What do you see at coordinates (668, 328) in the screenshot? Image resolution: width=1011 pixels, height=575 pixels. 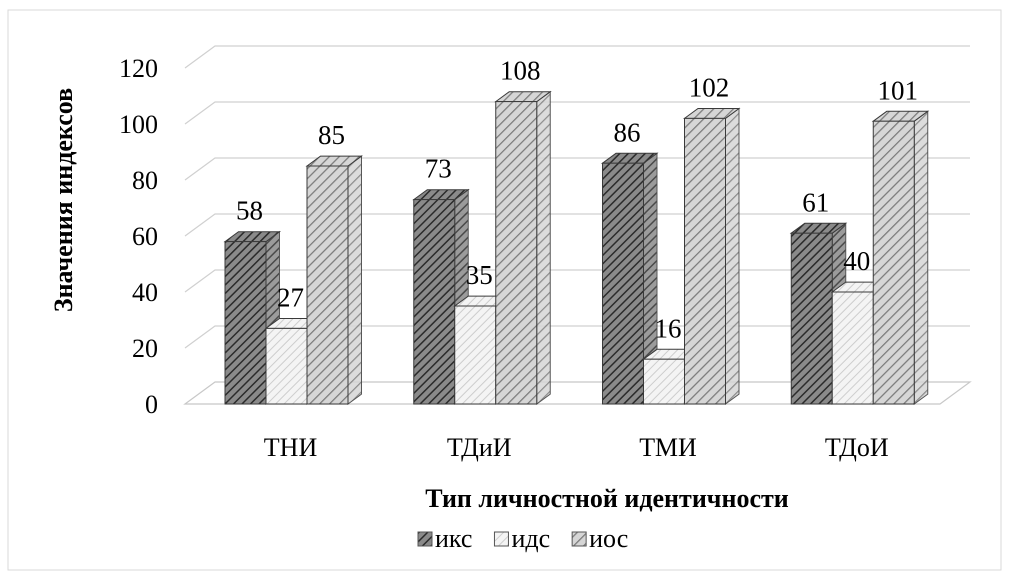 I see `data-label: 16` at bounding box center [668, 328].